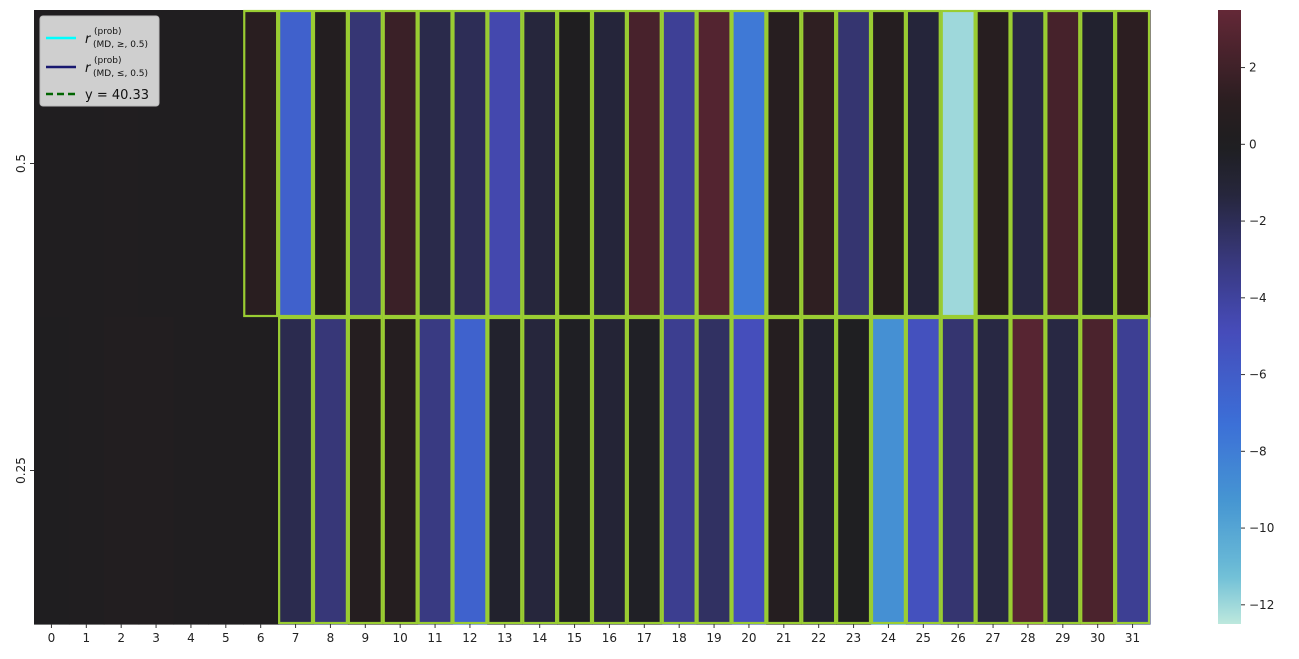  Describe the element at coordinates (1027, 638) in the screenshot. I see `x-tick-label: 28` at that location.